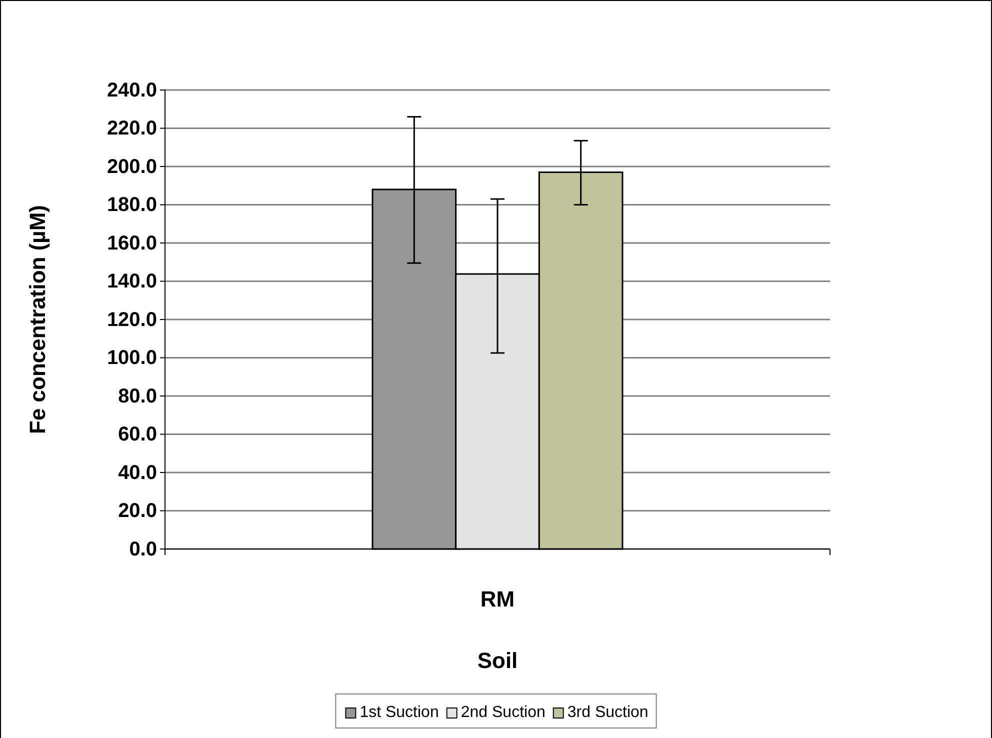 The image size is (992, 738). I want to click on y-tick-label: 200.0, so click(131, 167).